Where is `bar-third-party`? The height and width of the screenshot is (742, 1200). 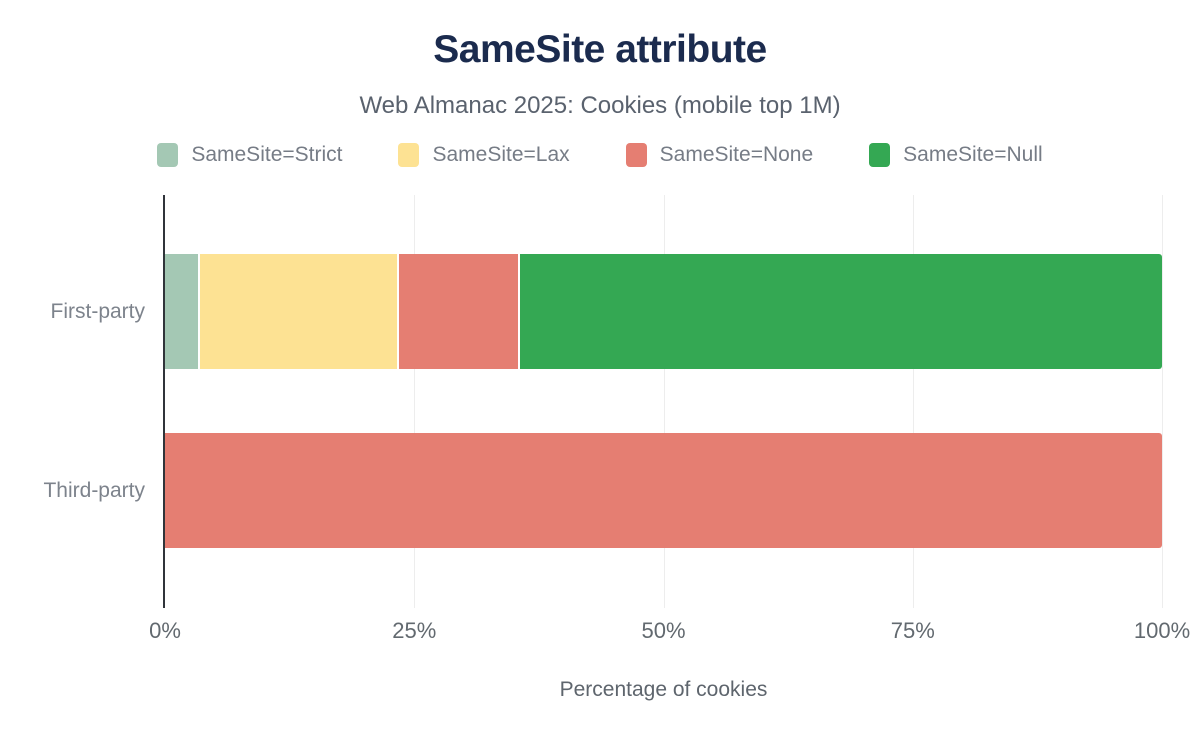 bar-third-party is located at coordinates (663, 490).